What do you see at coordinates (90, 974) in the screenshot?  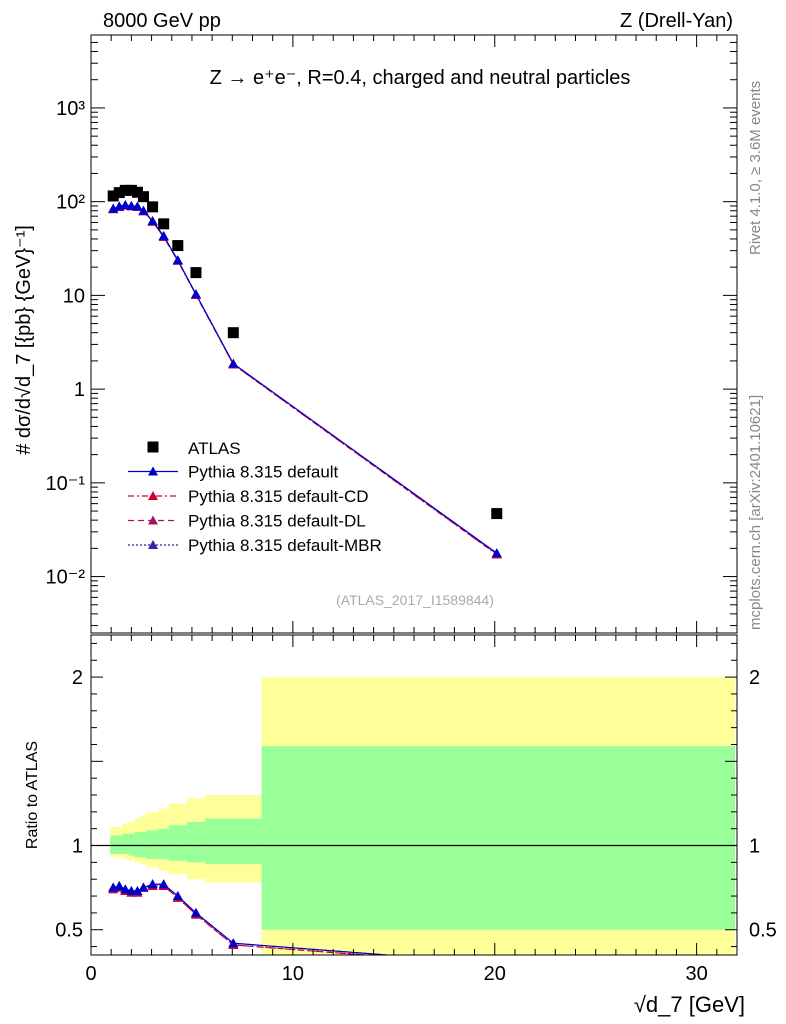 I see `x-tick-label: 0` at bounding box center [90, 974].